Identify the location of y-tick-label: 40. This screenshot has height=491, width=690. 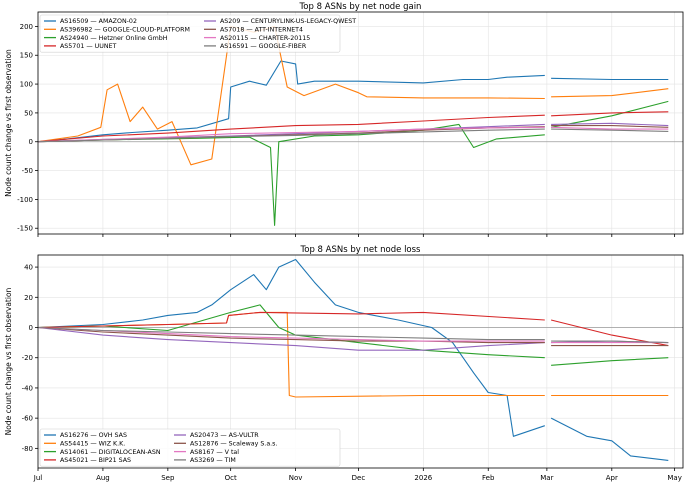
(28, 268).